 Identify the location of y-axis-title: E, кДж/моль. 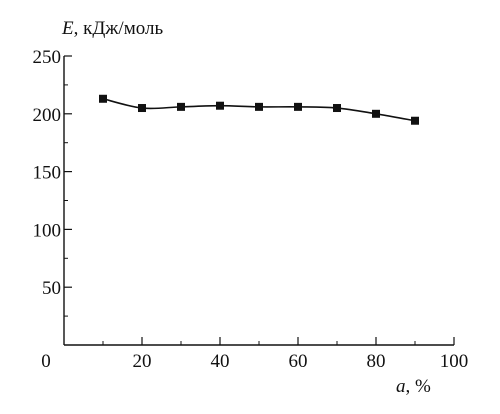
(112, 28).